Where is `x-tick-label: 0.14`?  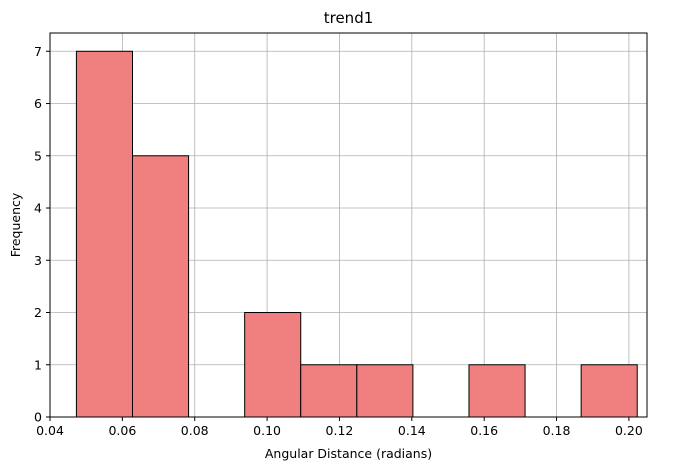 x-tick-label: 0.14 is located at coordinates (412, 430).